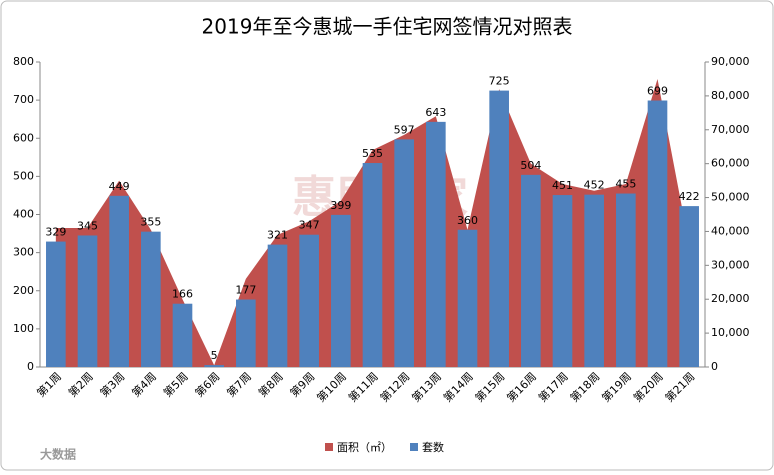 The image size is (774, 475). Describe the element at coordinates (404, 129) in the screenshot. I see `data-label: 597` at that location.